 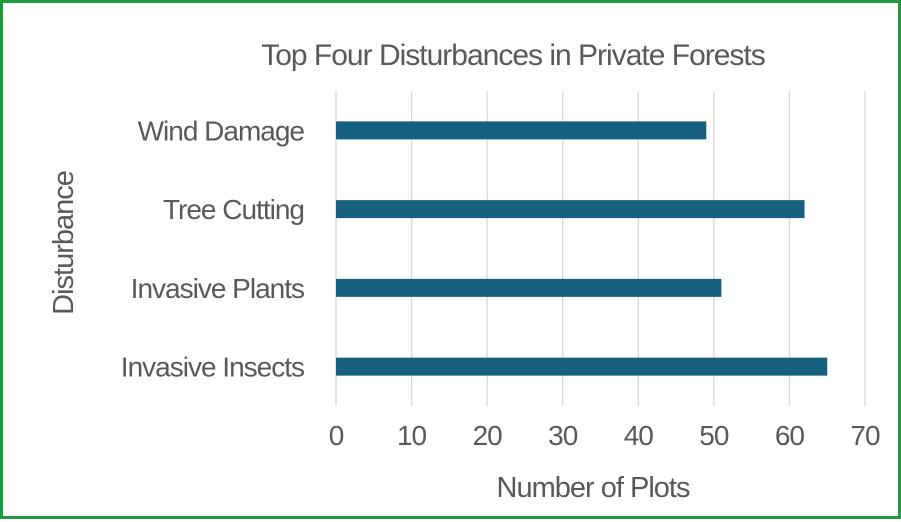 I want to click on bar-invasive-insects, so click(x=582, y=366).